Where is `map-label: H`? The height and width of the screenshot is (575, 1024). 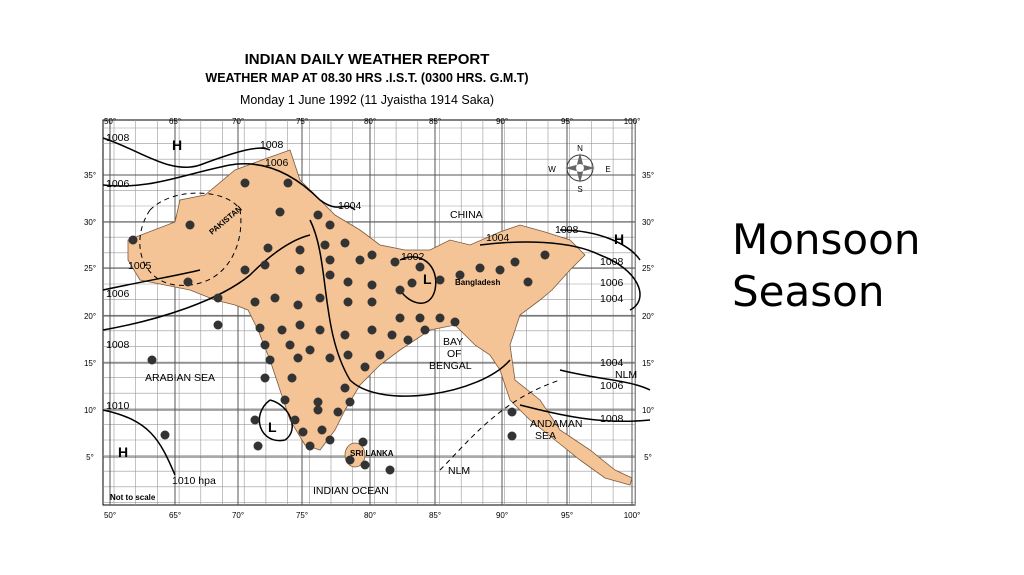
map-label: H is located at coordinates (619, 239).